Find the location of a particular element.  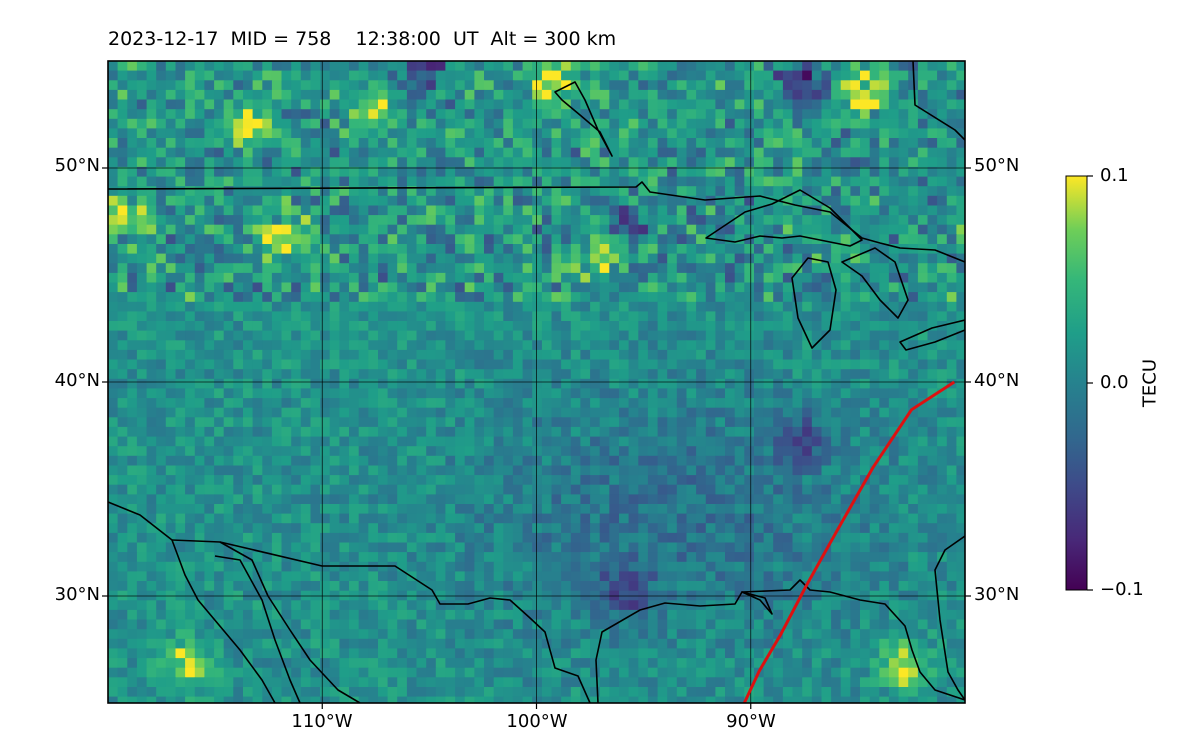

pacific-coast is located at coordinates (192, 602).